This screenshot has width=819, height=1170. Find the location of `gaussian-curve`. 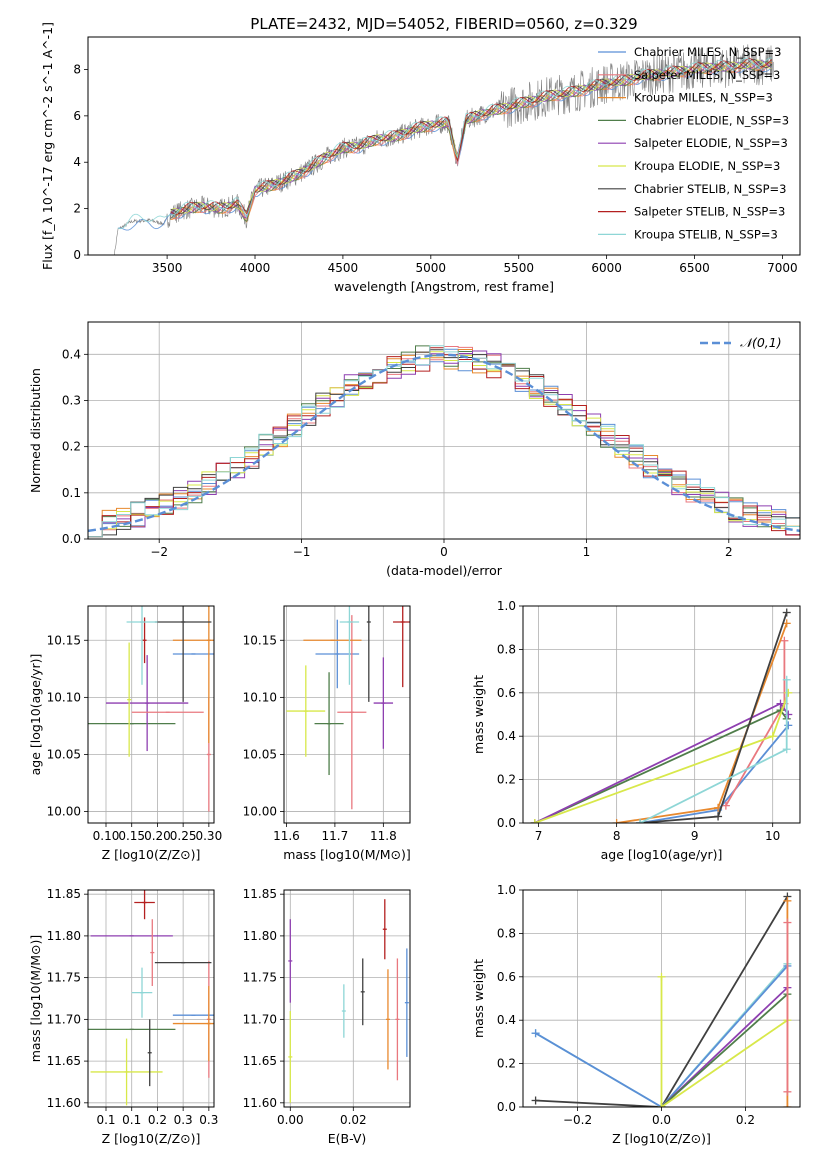

gaussian-curve is located at coordinates (444, 443).